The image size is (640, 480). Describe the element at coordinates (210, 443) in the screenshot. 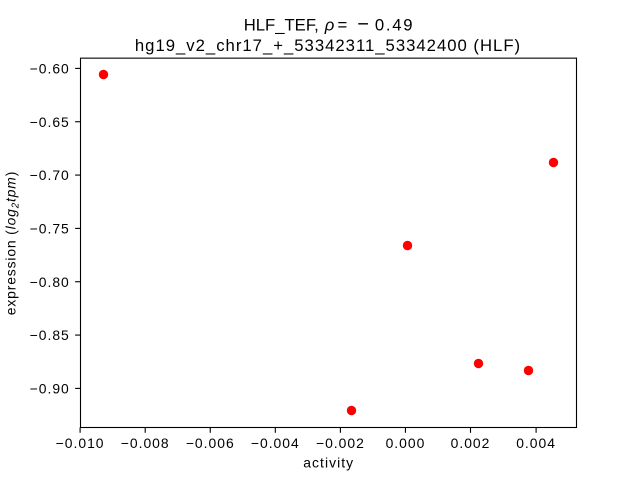

I see `svg-text: −0.006` at that location.